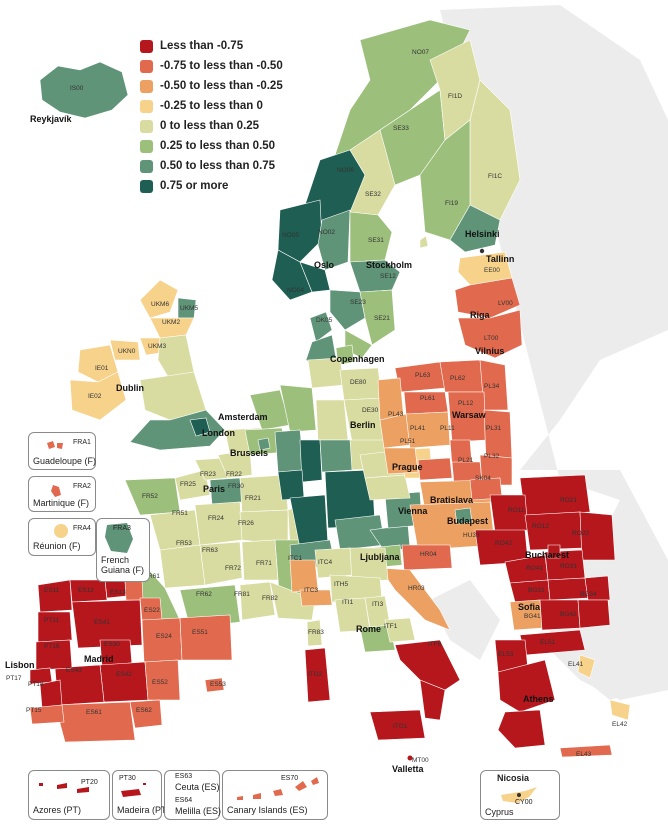 This screenshot has height=836, width=668. I want to click on romania, so click(545, 529).